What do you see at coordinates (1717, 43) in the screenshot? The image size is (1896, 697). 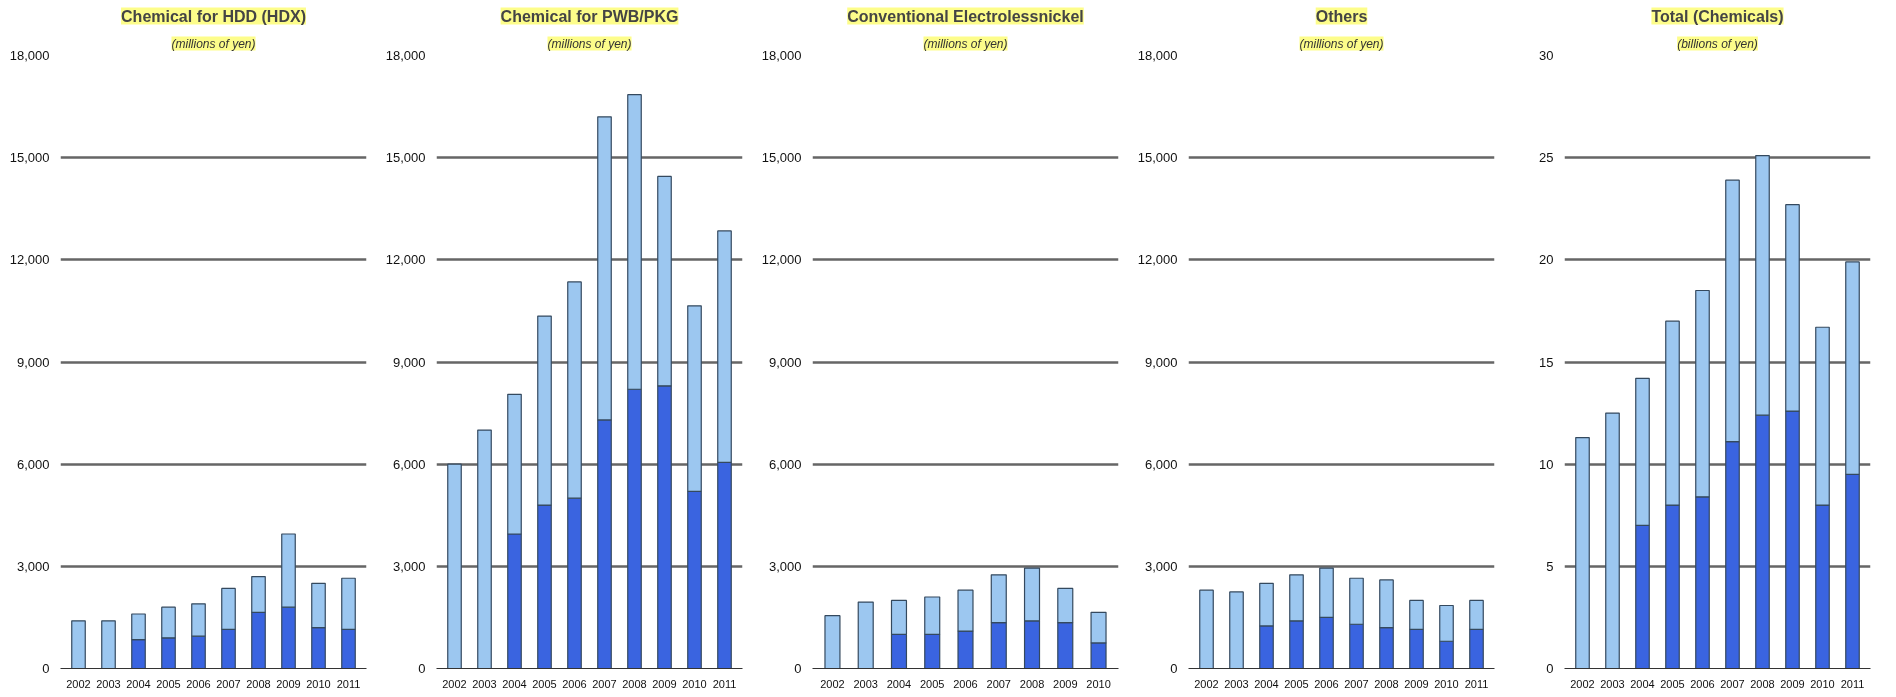 I see `chart-subtitle: (billions of yen)` at bounding box center [1717, 43].